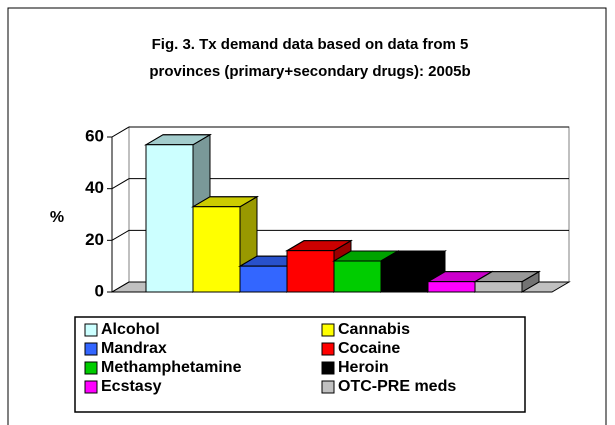 The width and height of the screenshot is (615, 425). I want to click on legend-label: Alcohol, so click(130, 329).